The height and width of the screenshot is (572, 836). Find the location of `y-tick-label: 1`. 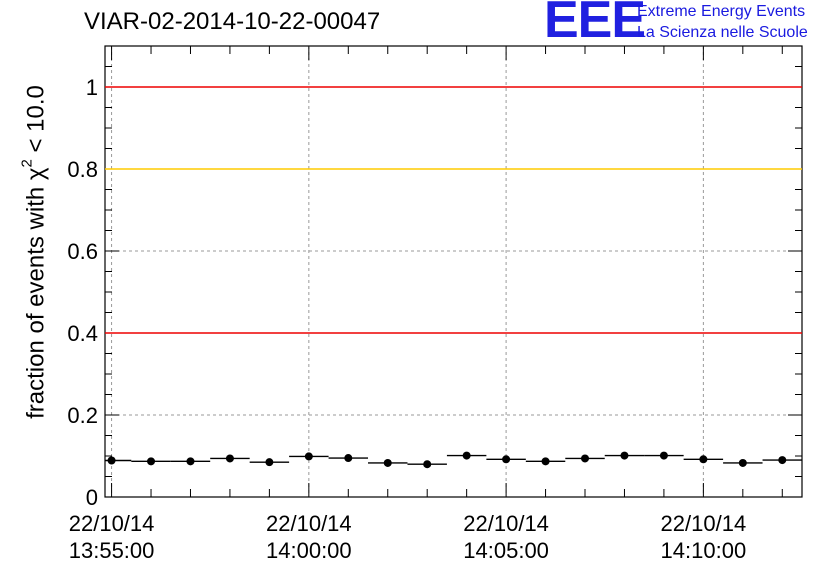

y-tick-label: 1 is located at coordinates (92, 87).